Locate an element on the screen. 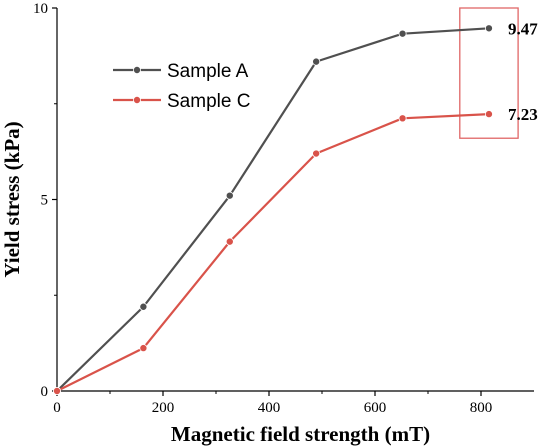 This screenshot has width=550, height=448. x-tick-label: 600 is located at coordinates (375, 408).